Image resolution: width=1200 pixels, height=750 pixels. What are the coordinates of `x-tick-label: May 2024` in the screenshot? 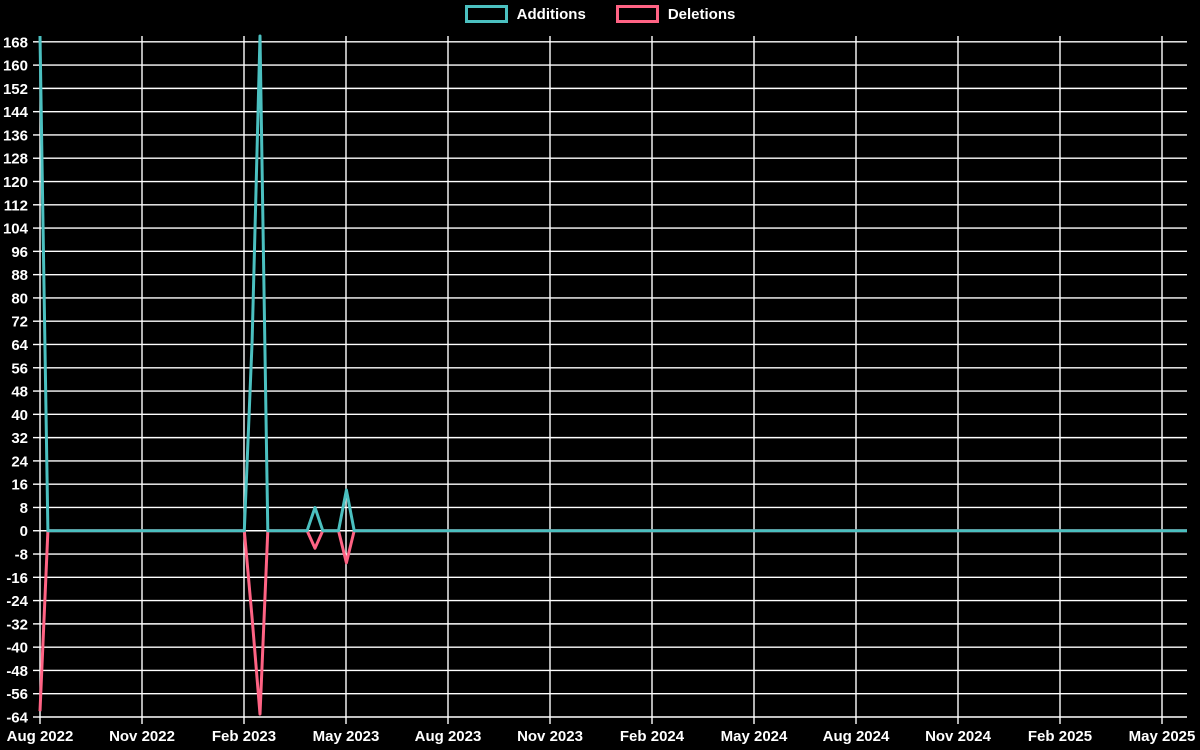 It's located at (754, 736).